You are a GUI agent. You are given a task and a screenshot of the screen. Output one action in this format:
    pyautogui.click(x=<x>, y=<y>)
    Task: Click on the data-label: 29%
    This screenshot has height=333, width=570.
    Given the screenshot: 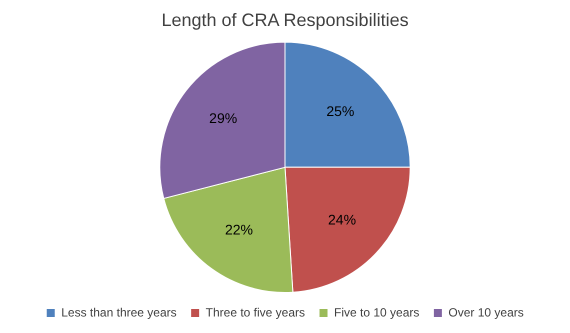 What is the action you would take?
    pyautogui.click(x=223, y=118)
    